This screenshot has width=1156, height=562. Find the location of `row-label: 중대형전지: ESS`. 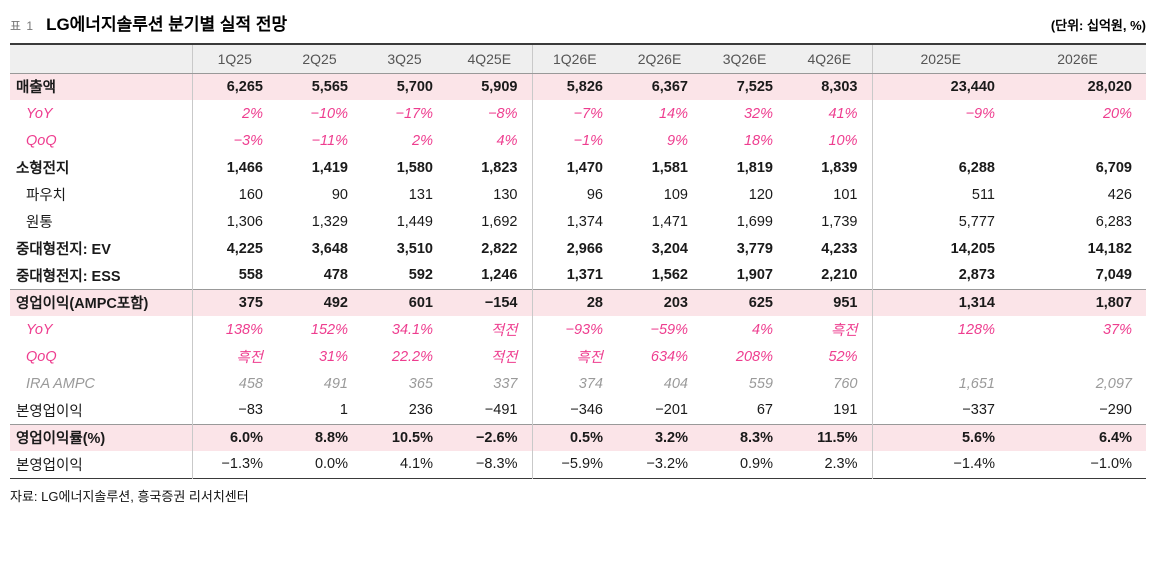

row-label: 중대형전지: ESS is located at coordinates (101, 275).